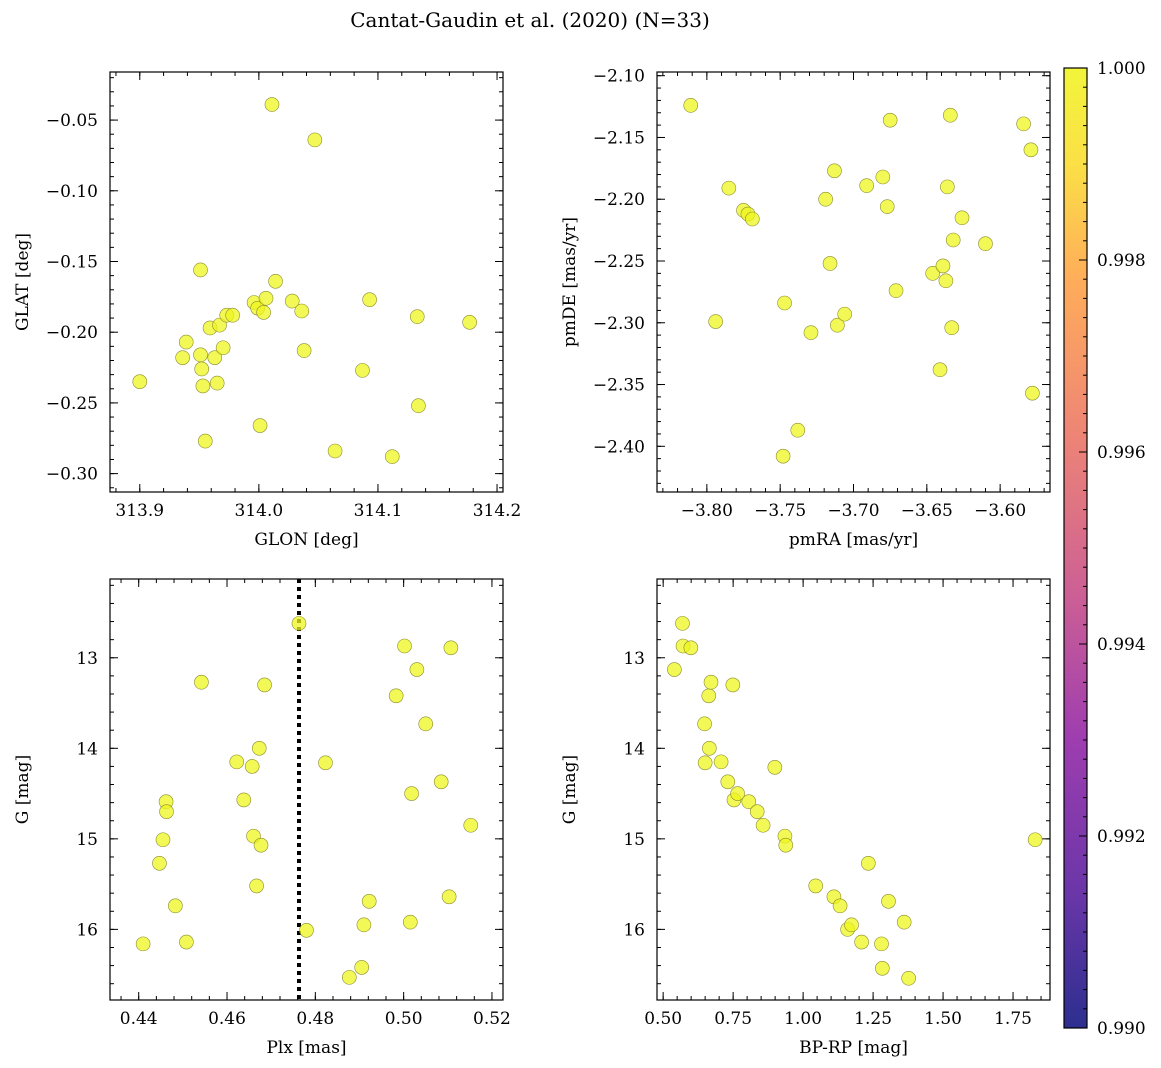 This screenshot has height=1068, width=1161. What do you see at coordinates (315, 1019) in the screenshot?
I see `x-tick-label: 0.48` at bounding box center [315, 1019].